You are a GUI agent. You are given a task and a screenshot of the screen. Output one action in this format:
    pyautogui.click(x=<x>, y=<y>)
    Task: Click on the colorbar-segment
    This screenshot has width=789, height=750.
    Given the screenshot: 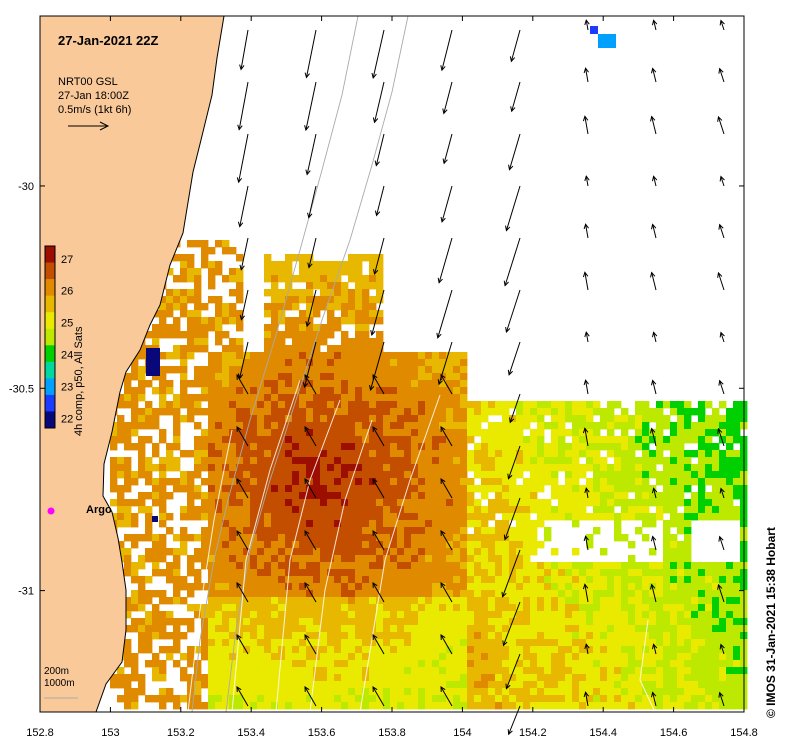 What is the action you would take?
    pyautogui.click(x=50, y=304)
    